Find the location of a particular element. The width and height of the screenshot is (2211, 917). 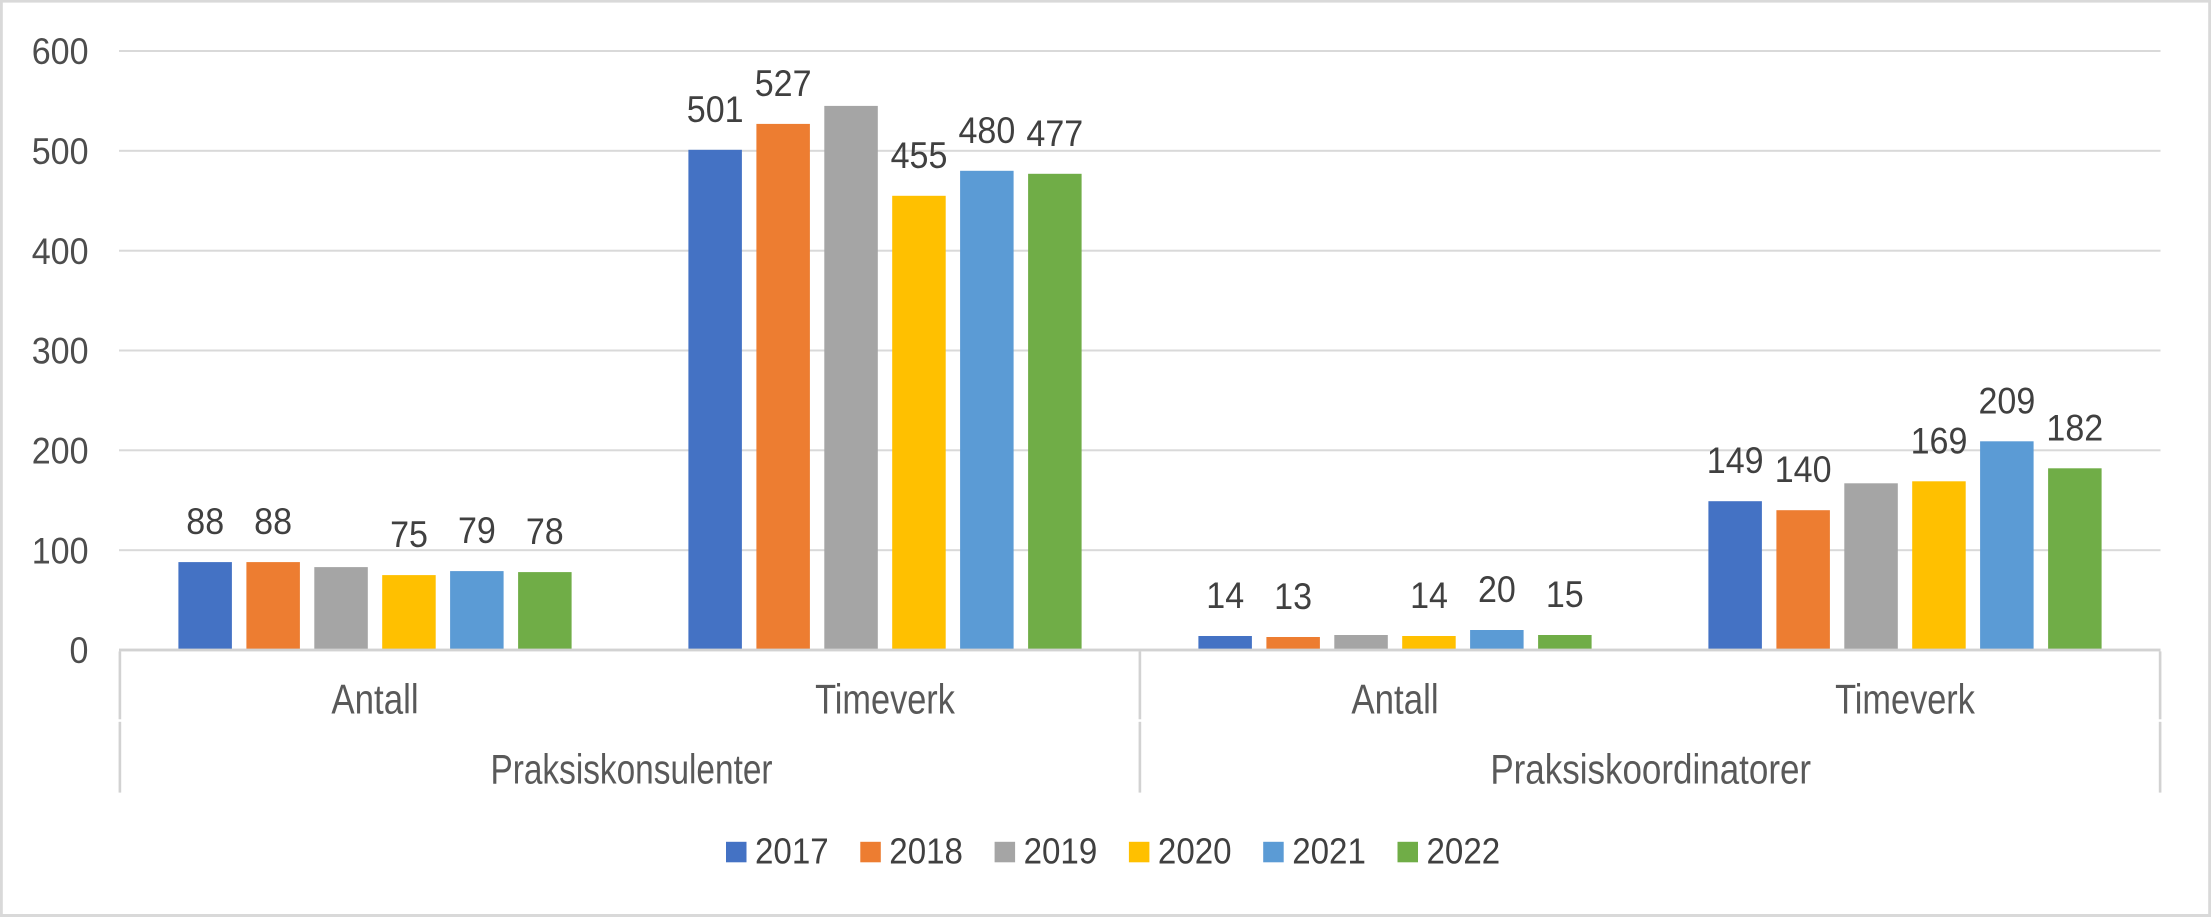

svg-text: 140 is located at coordinates (1803, 470).